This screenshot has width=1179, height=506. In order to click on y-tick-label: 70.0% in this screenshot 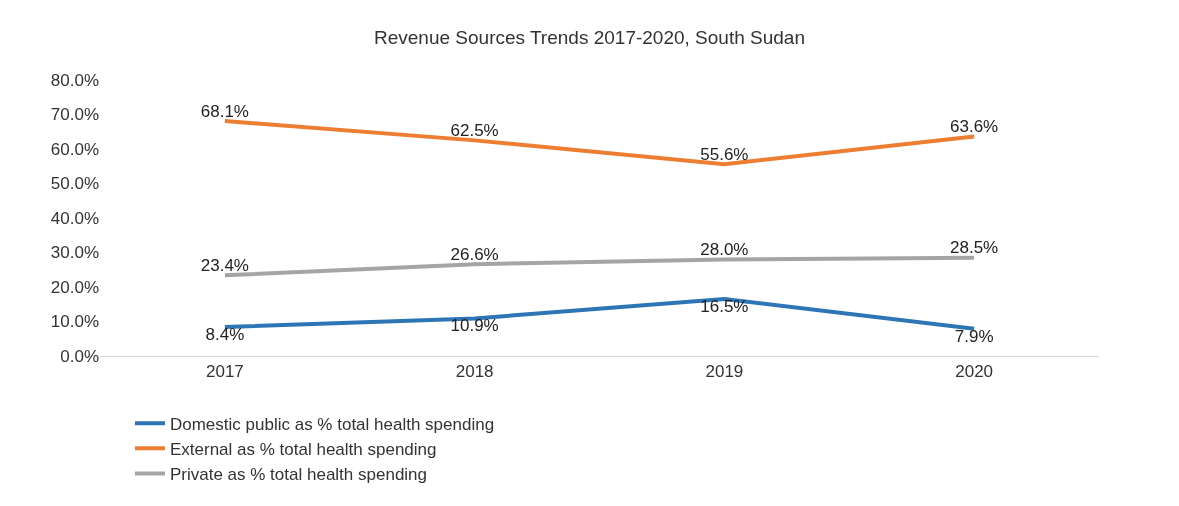, I will do `click(74, 115)`.